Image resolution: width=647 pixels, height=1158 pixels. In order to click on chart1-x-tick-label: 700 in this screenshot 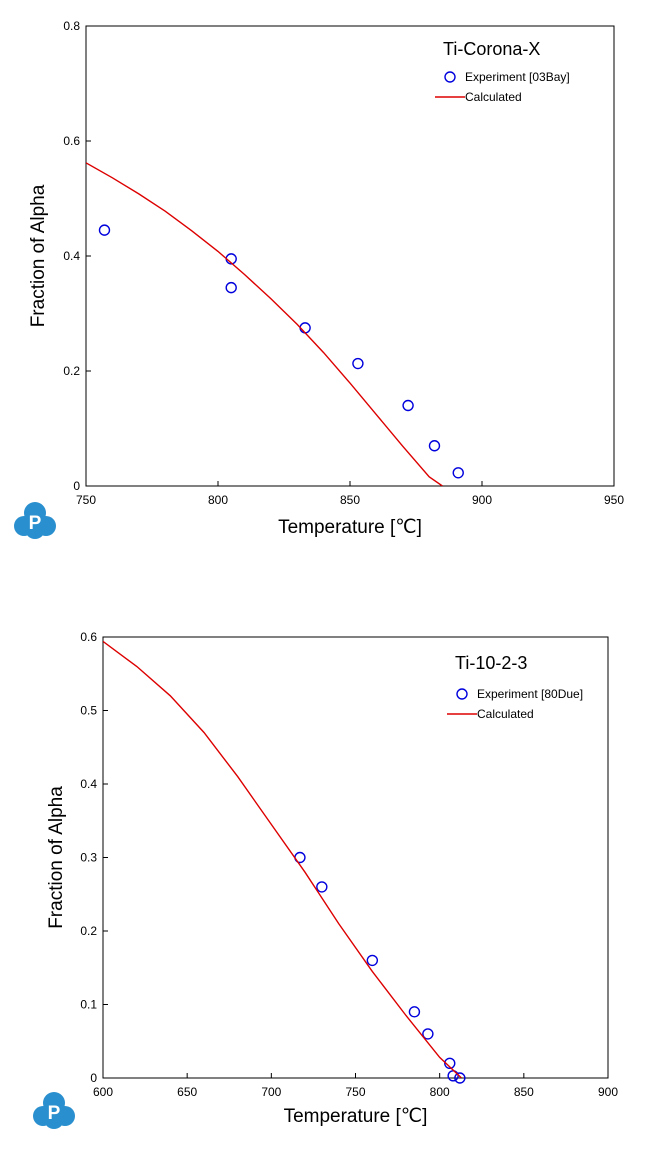, I will do `click(271, 1092)`.